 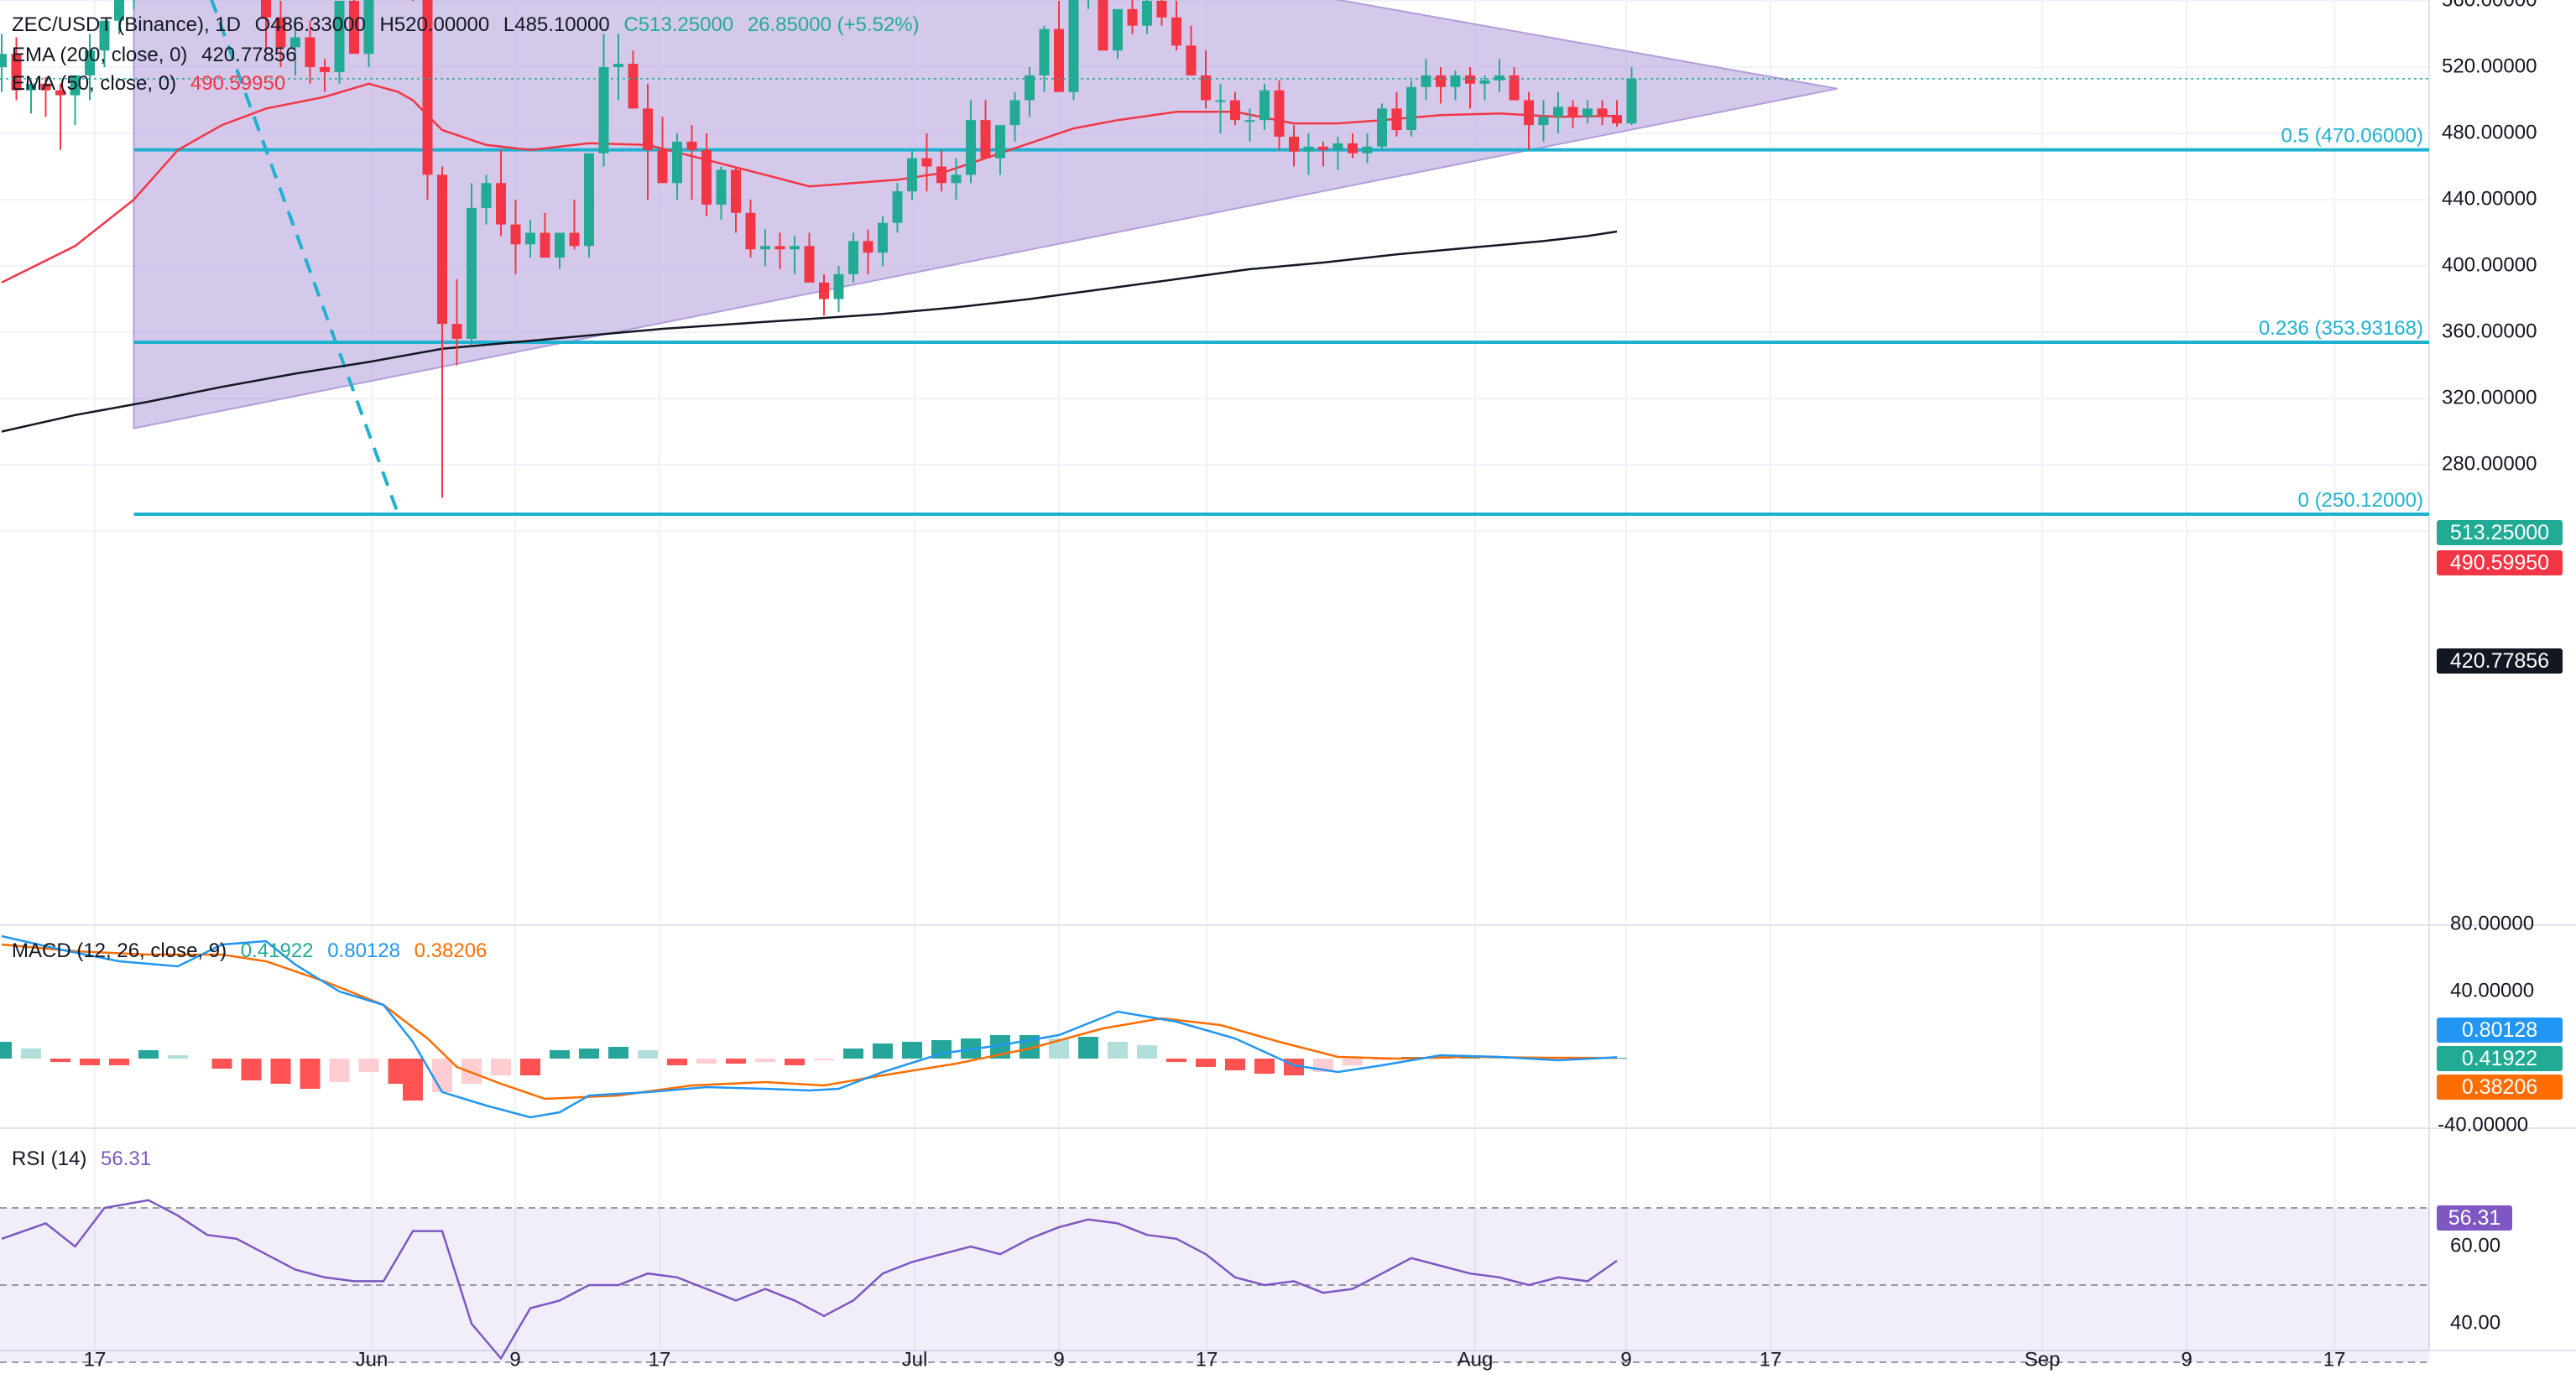 What do you see at coordinates (94, 84) in the screenshot?
I see `ema50-label: EMA (50, close, 0)` at bounding box center [94, 84].